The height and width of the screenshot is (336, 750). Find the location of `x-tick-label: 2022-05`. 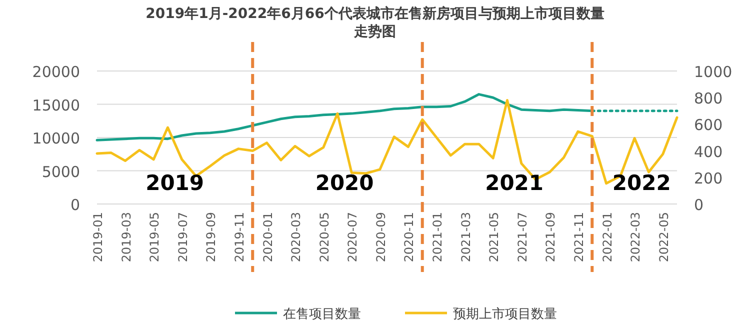

x-tick-label: 2022-05 is located at coordinates (663, 237).